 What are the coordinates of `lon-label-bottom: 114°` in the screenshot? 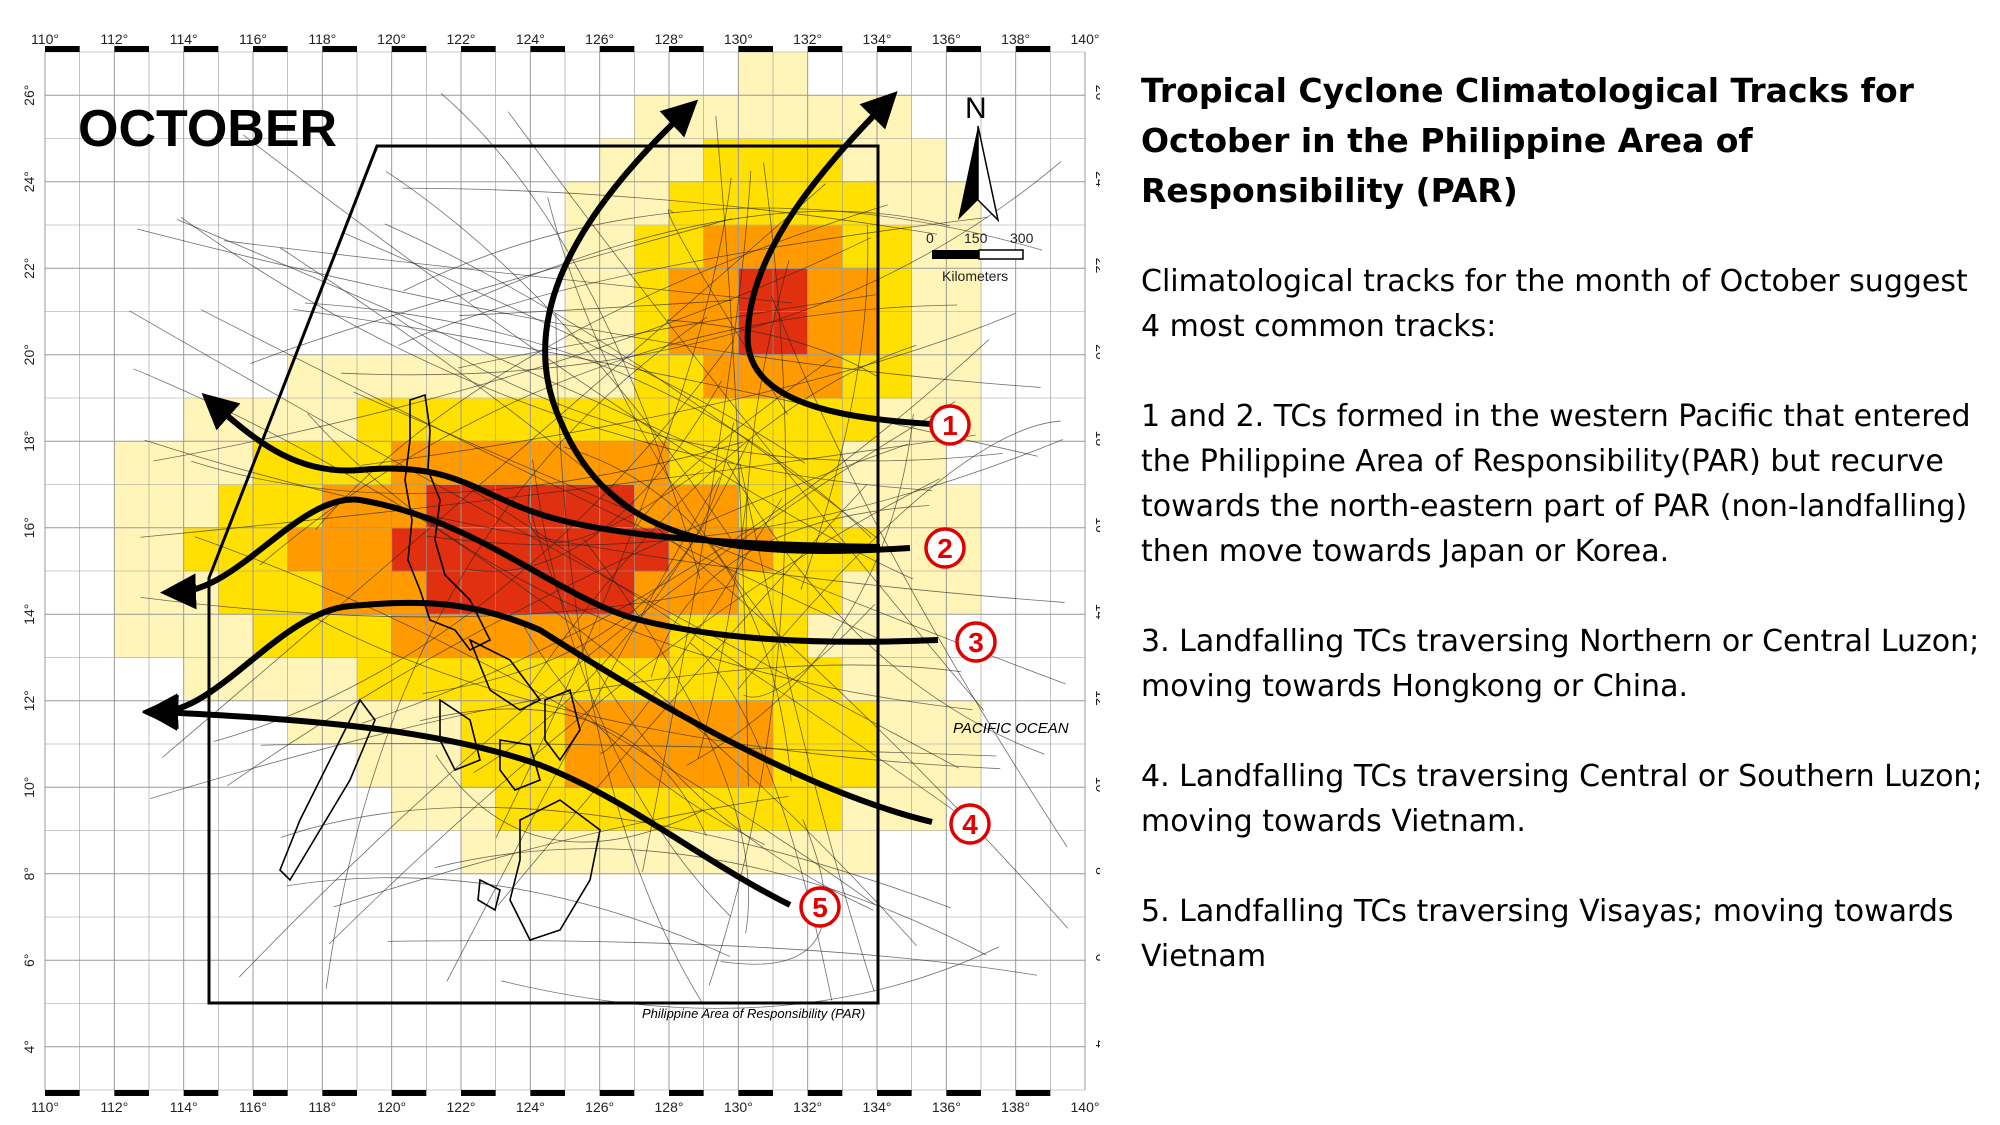 It's located at (184, 1107).